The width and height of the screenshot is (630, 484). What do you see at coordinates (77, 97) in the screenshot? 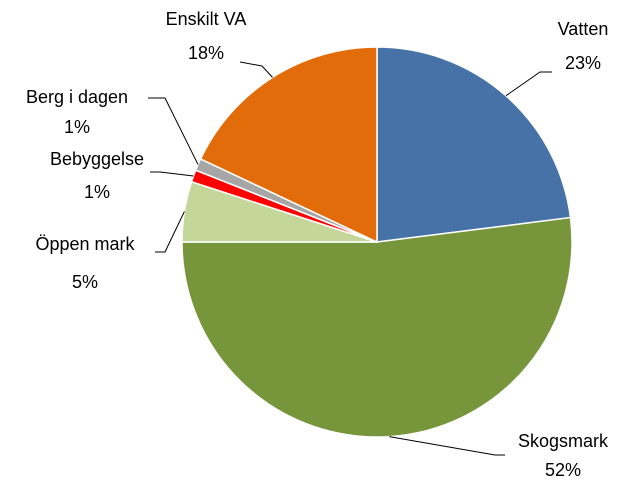
I see `slice-label: Berg i dagen` at bounding box center [77, 97].